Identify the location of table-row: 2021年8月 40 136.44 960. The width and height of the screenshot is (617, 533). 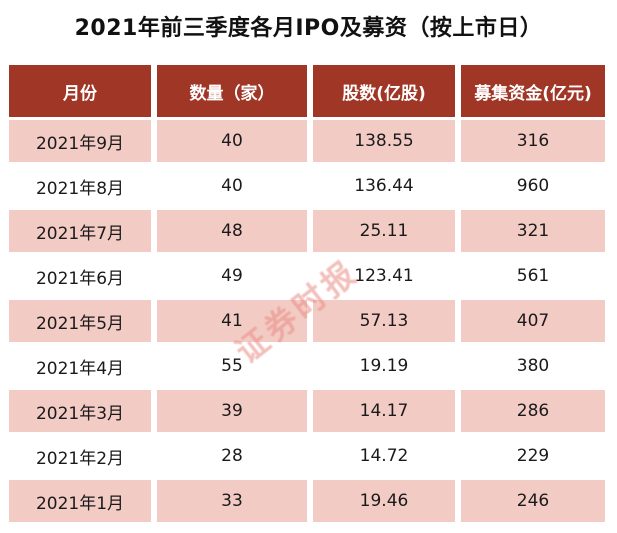
(307, 186).